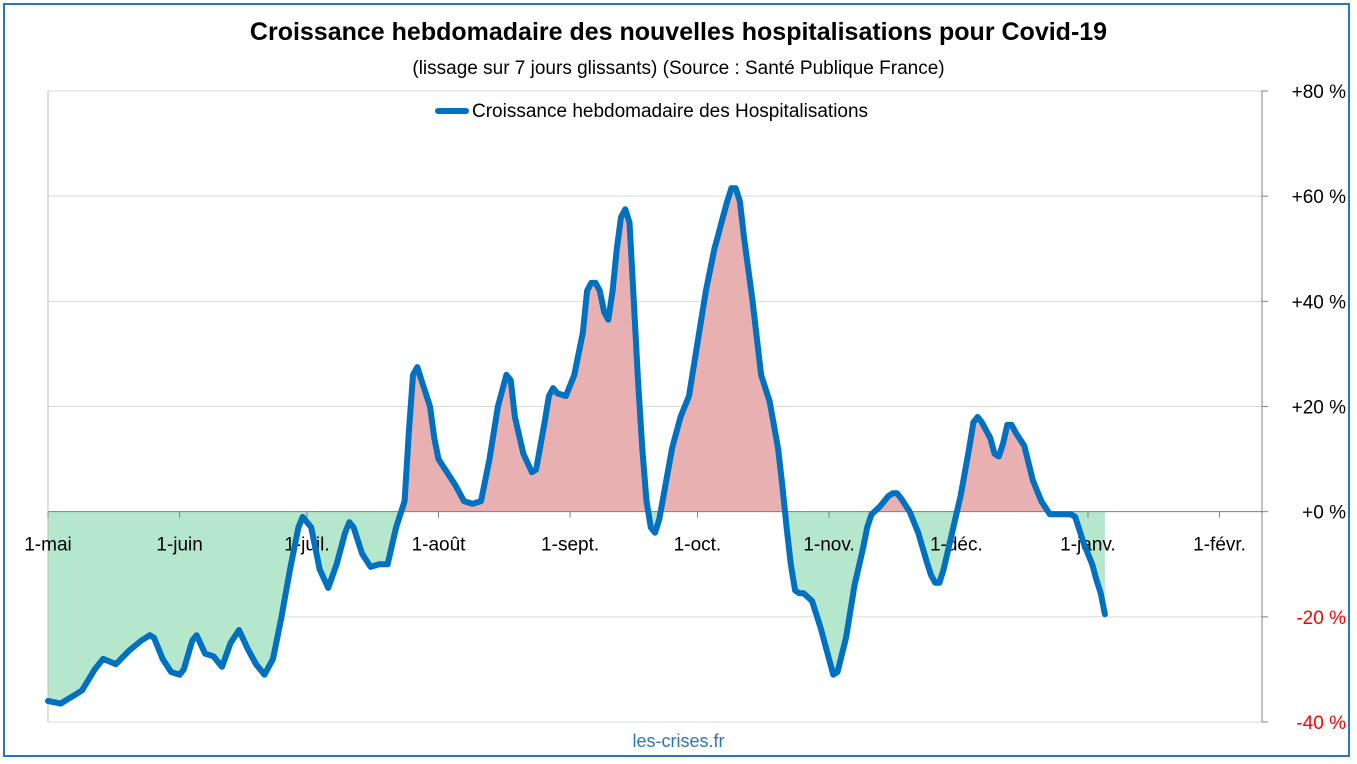  I want to click on x-tick-label: 1-mai, so click(48, 545).